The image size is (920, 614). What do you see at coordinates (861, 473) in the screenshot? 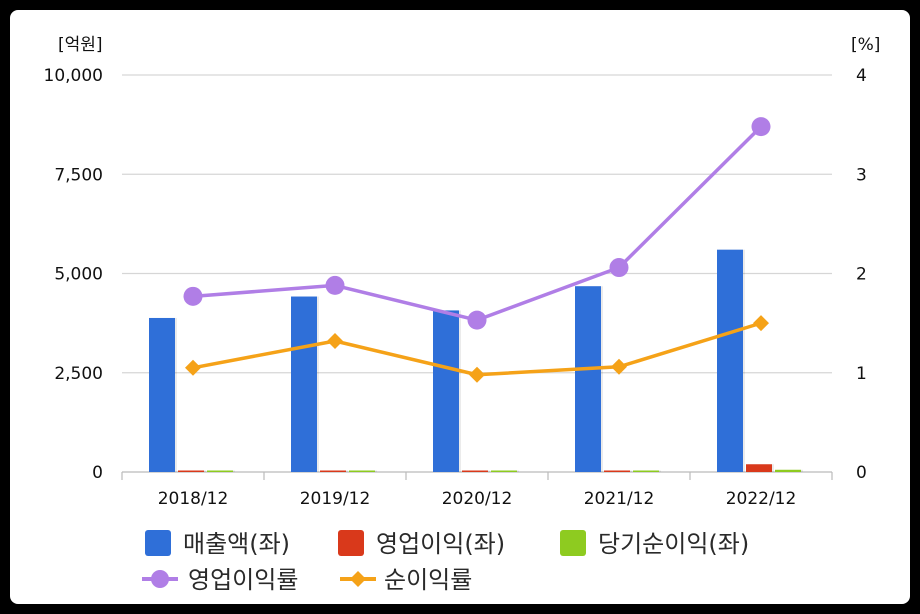
I see `right-tick-label: 0` at bounding box center [861, 473].